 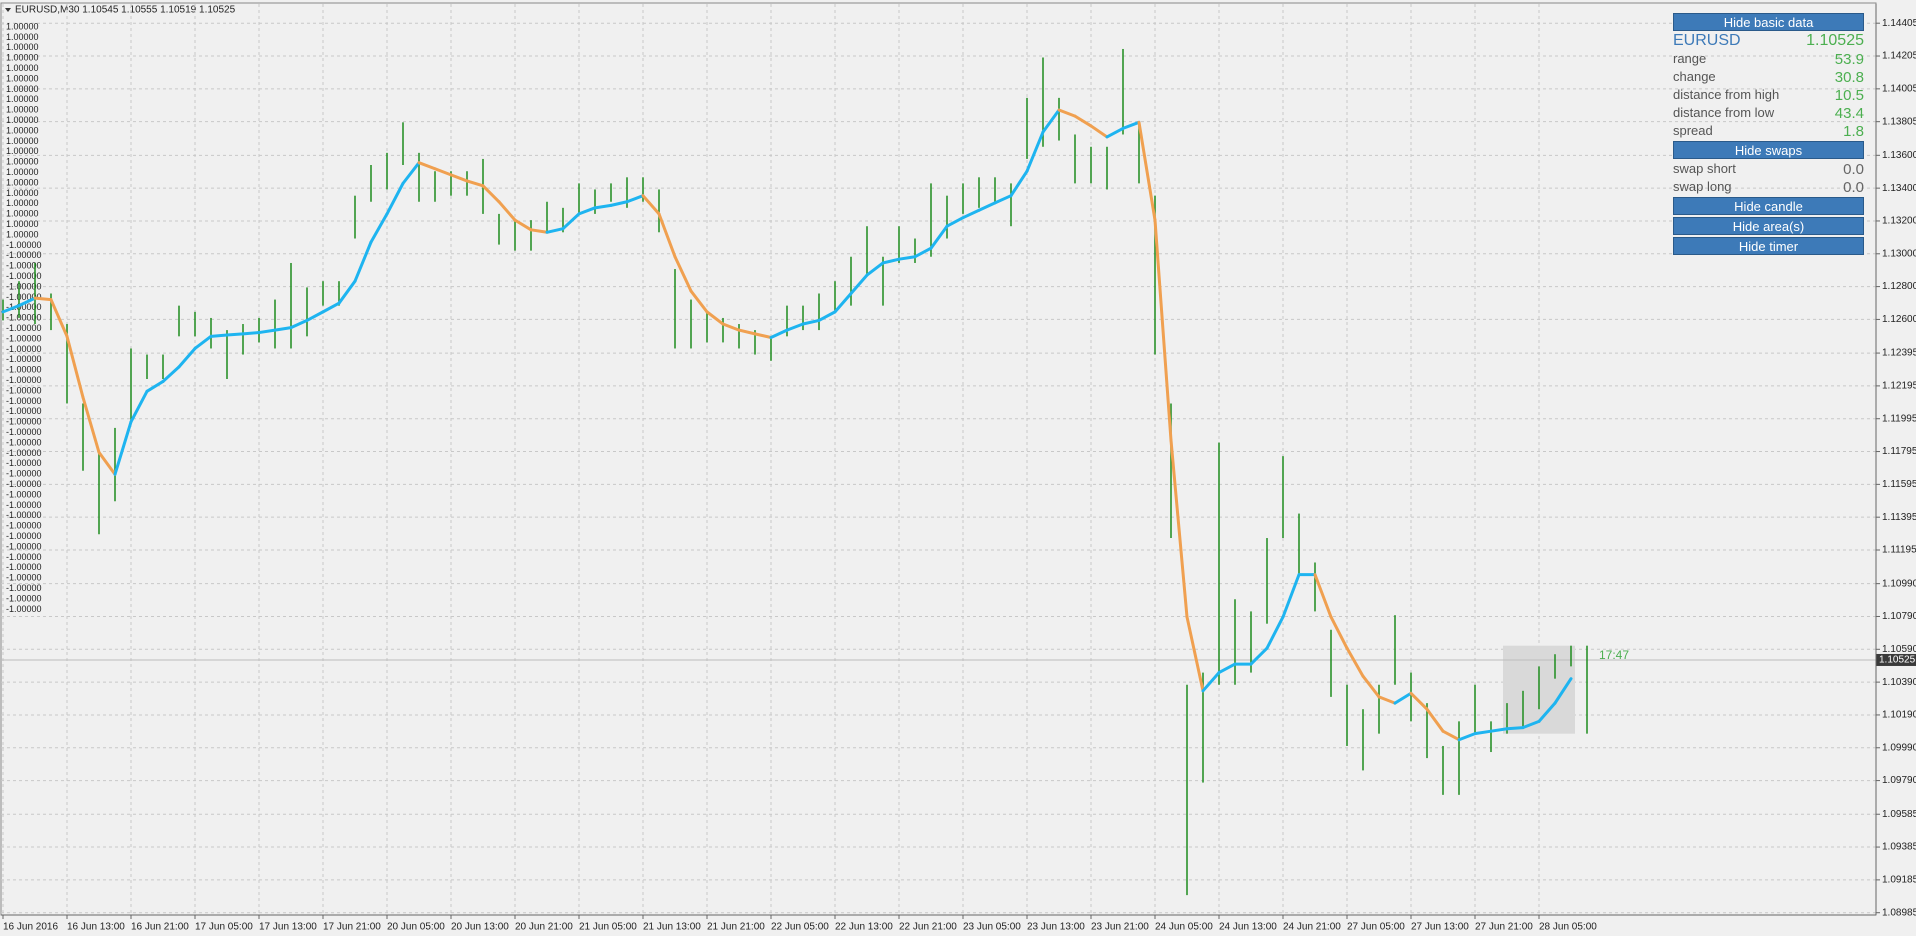 I want to click on button: Hide area(s), so click(x=1768, y=226).